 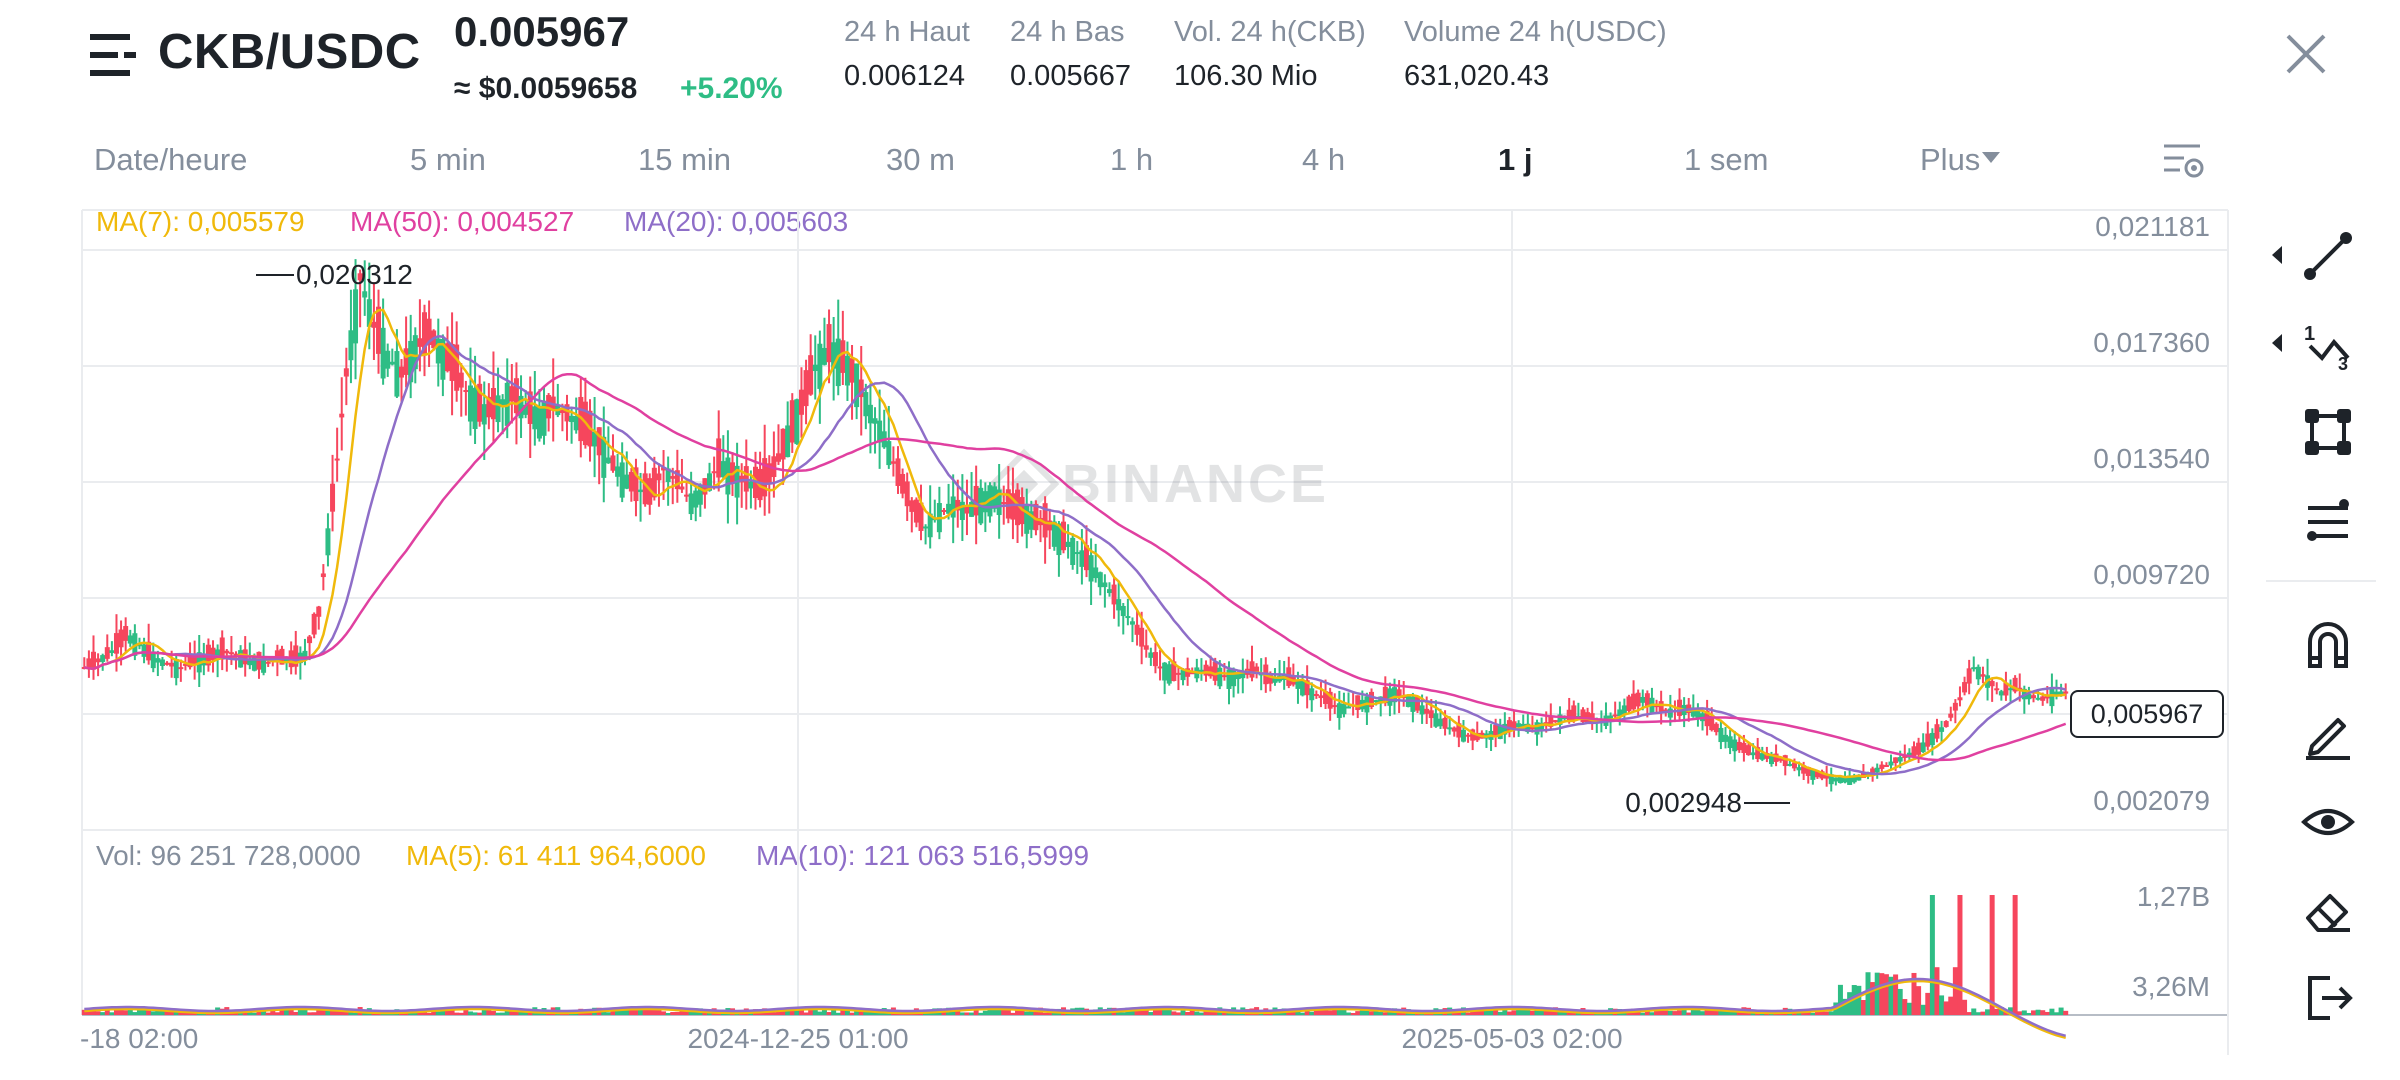 I want to click on legend-volume: Vol: 96 251 728,0000, so click(x=228, y=855).